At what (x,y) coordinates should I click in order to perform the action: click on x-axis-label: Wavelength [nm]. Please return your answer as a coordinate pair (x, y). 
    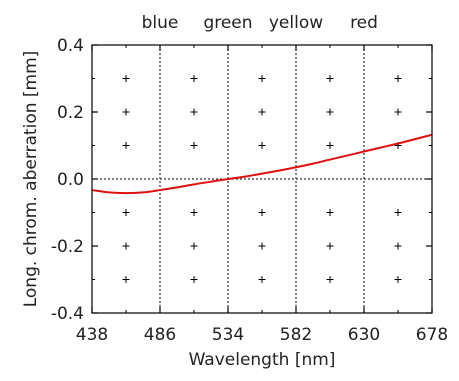
    Looking at the image, I should click on (262, 360).